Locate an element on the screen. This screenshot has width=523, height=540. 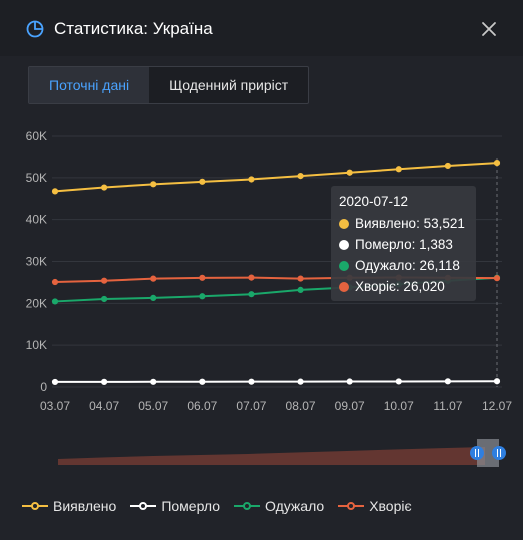
legend-item-deaths: Померло is located at coordinates (175, 506).